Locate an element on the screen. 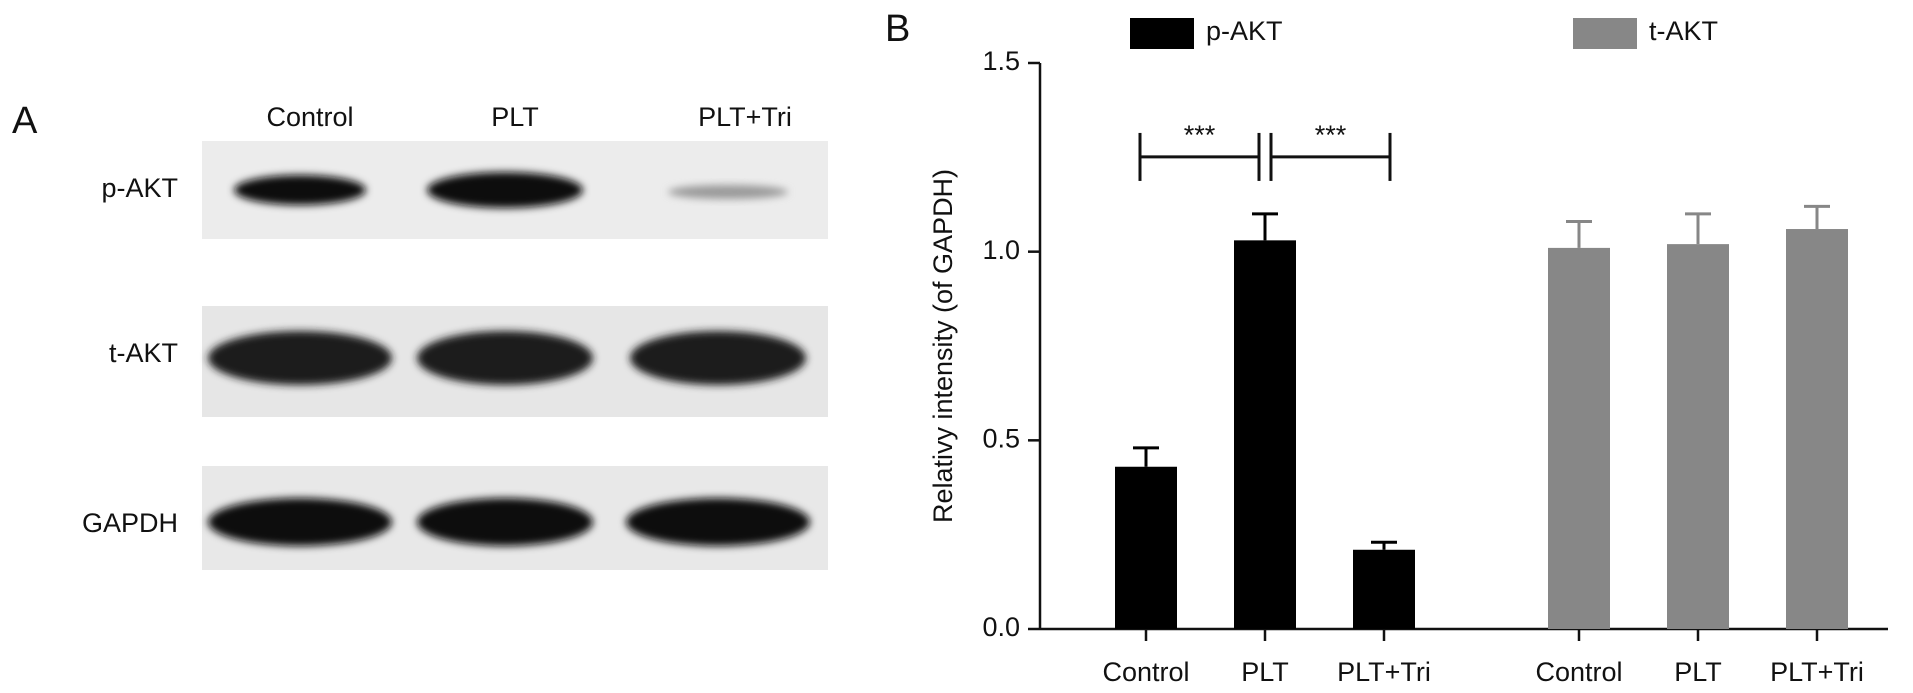 Image resolution: width=1913 pixels, height=693 pixels. y-axis-label: Relativy intensity (of GAPDH) is located at coordinates (943, 346).